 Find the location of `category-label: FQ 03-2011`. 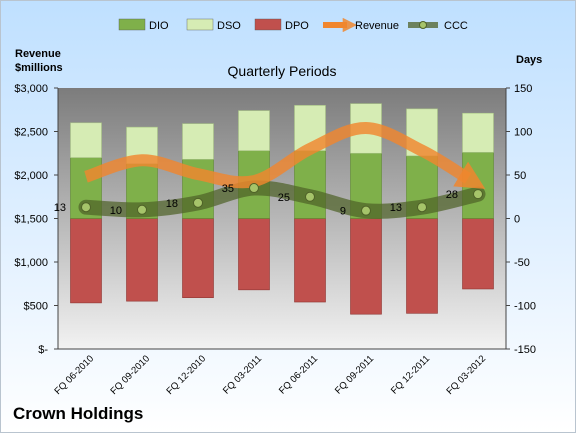

category-label: FQ 03-2011 is located at coordinates (242, 374).